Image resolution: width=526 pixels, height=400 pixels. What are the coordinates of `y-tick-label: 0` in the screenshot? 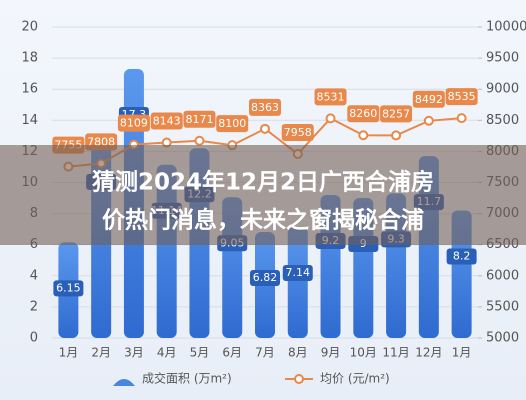 It's located at (34, 338).